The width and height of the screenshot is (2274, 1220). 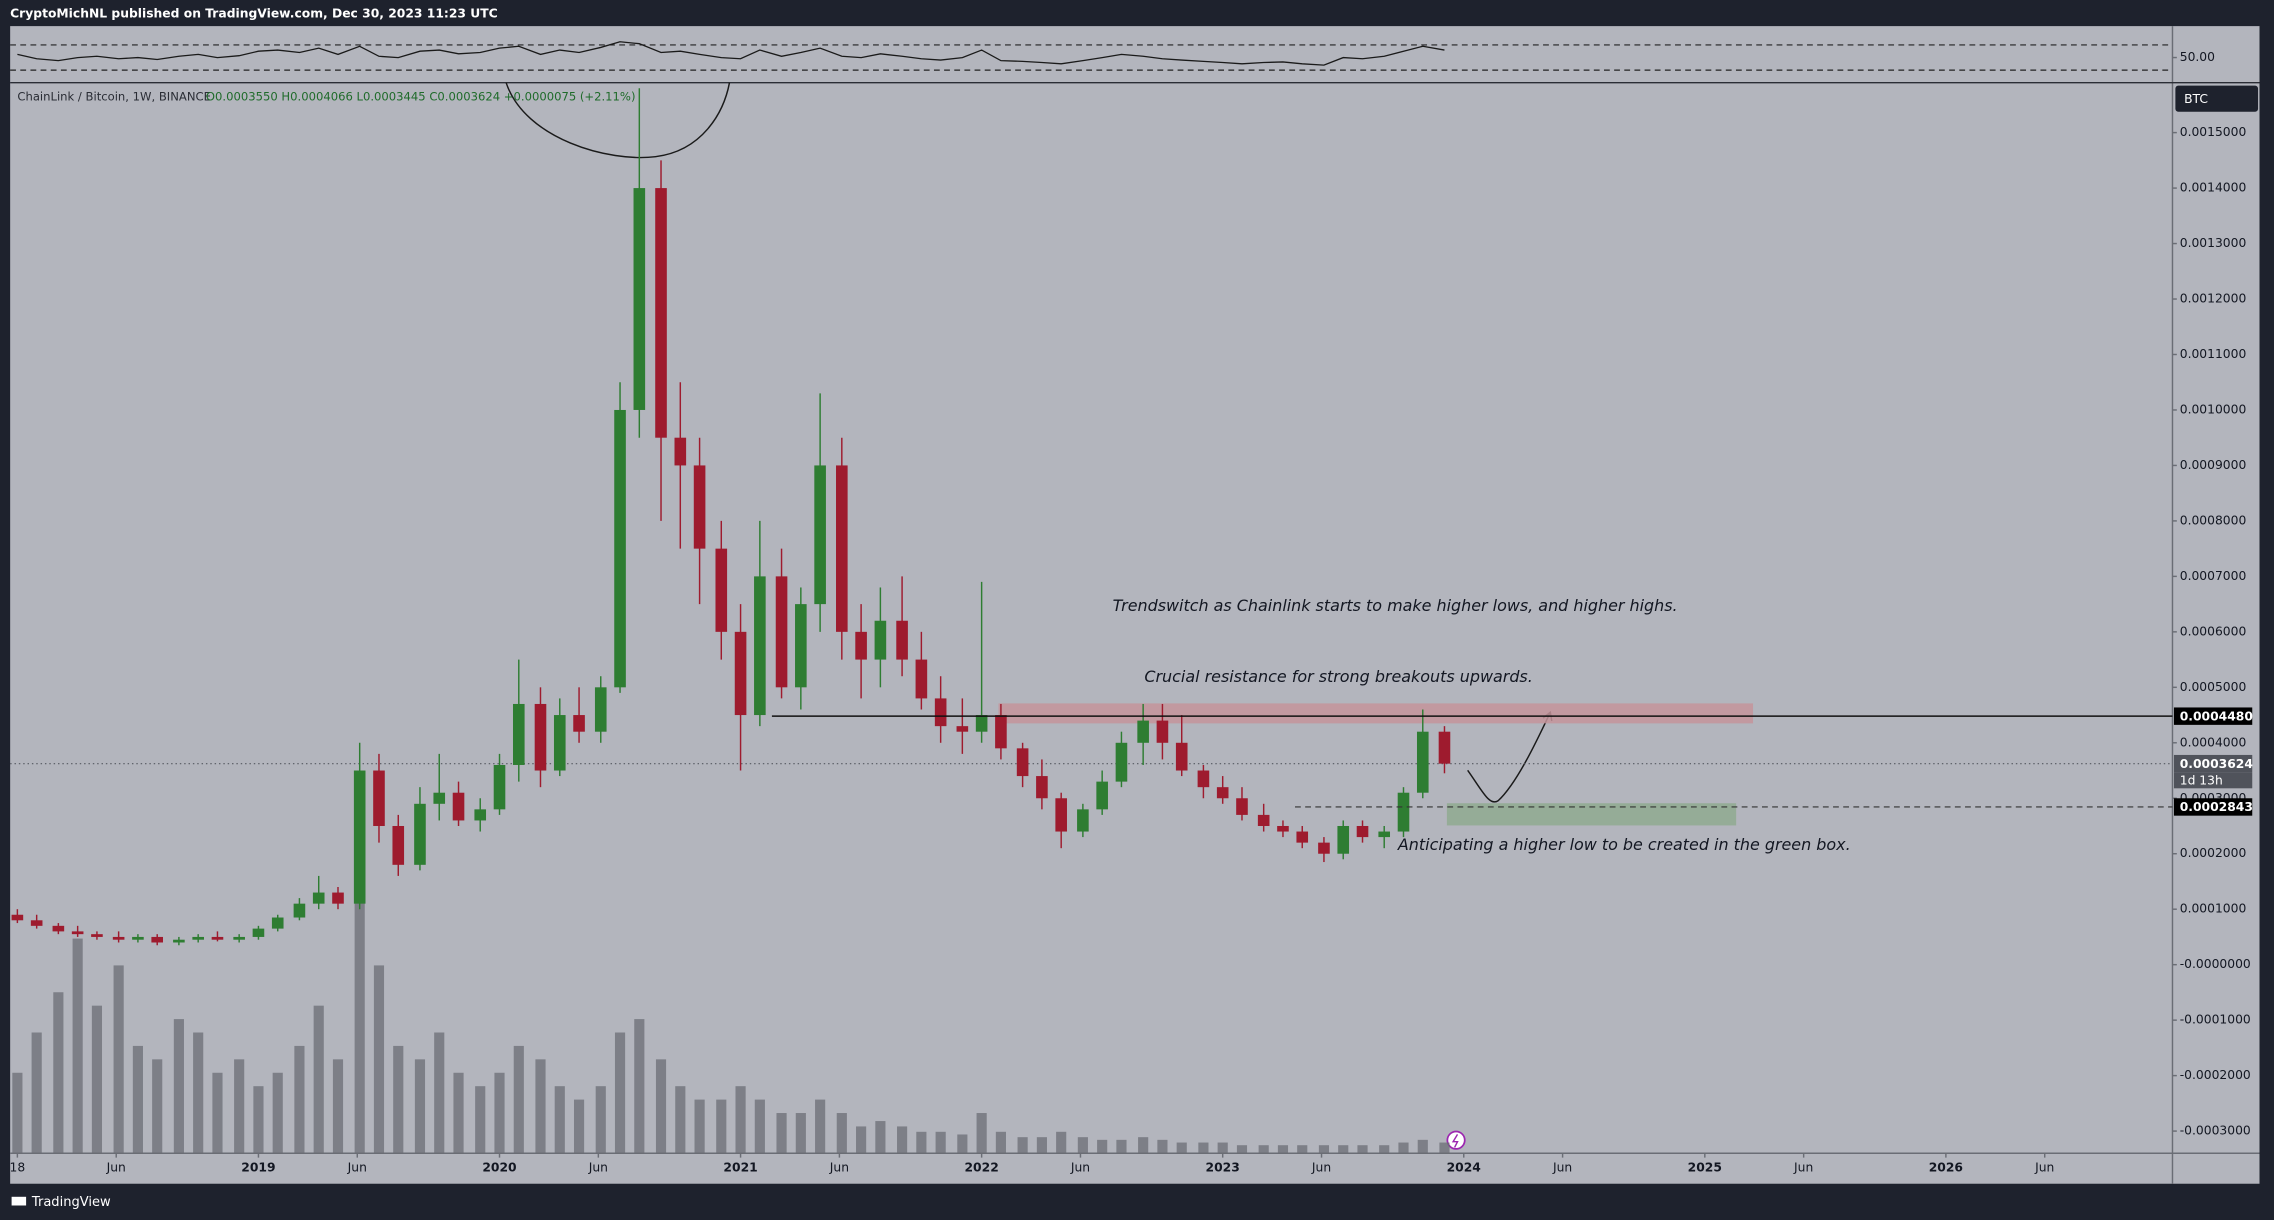 What do you see at coordinates (2197, 57) in the screenshot?
I see `rsi-tick-label: 50.00` at bounding box center [2197, 57].